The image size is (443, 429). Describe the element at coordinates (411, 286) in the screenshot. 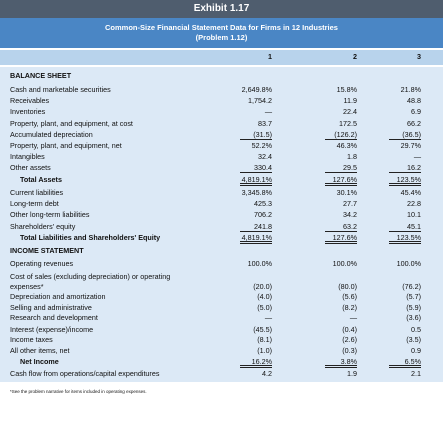

I see `cell-value: (76.2)` at that location.